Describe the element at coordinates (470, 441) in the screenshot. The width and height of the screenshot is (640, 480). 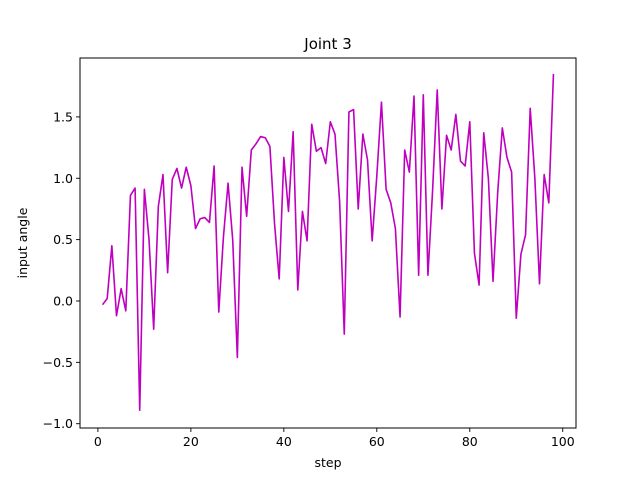
I see `x-tick-label: 80` at that location.